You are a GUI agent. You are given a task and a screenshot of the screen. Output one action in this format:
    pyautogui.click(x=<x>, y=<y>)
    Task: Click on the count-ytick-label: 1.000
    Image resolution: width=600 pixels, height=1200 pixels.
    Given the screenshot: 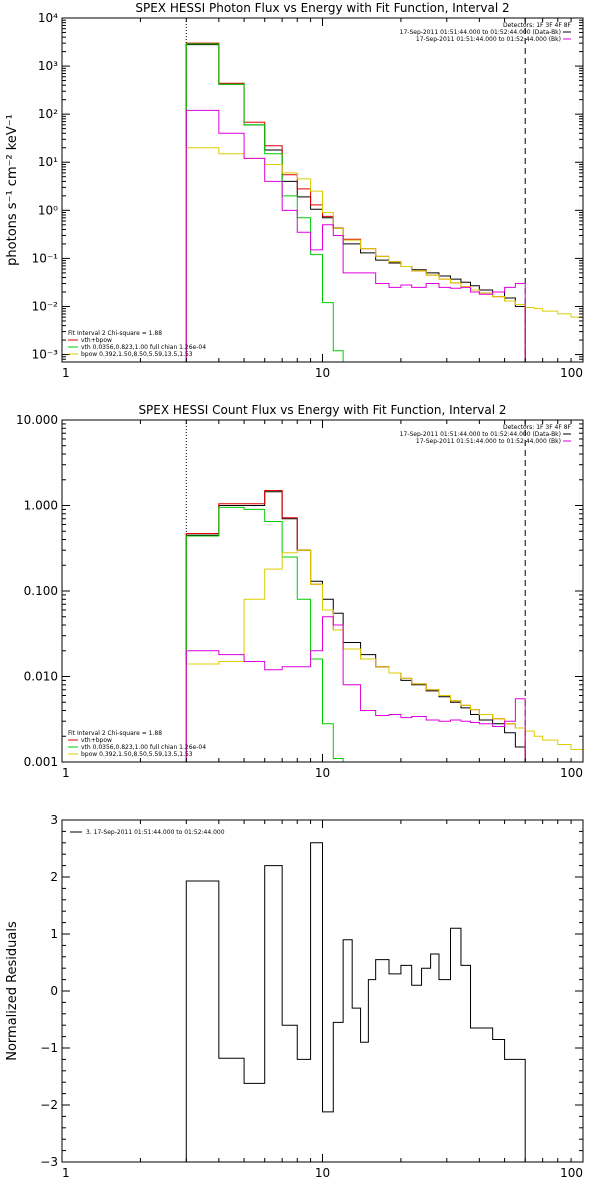 What is the action you would take?
    pyautogui.click(x=41, y=506)
    